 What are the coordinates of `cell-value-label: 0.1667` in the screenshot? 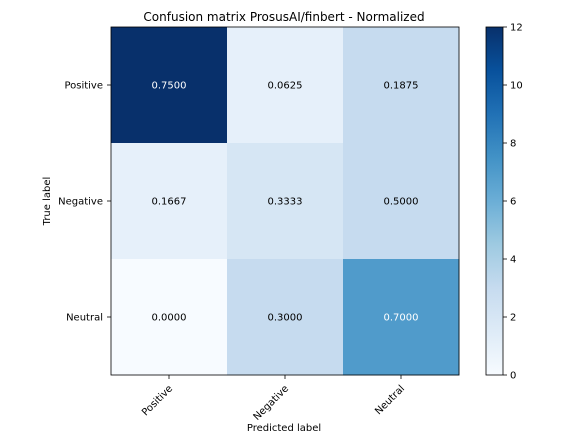 It's located at (169, 202).